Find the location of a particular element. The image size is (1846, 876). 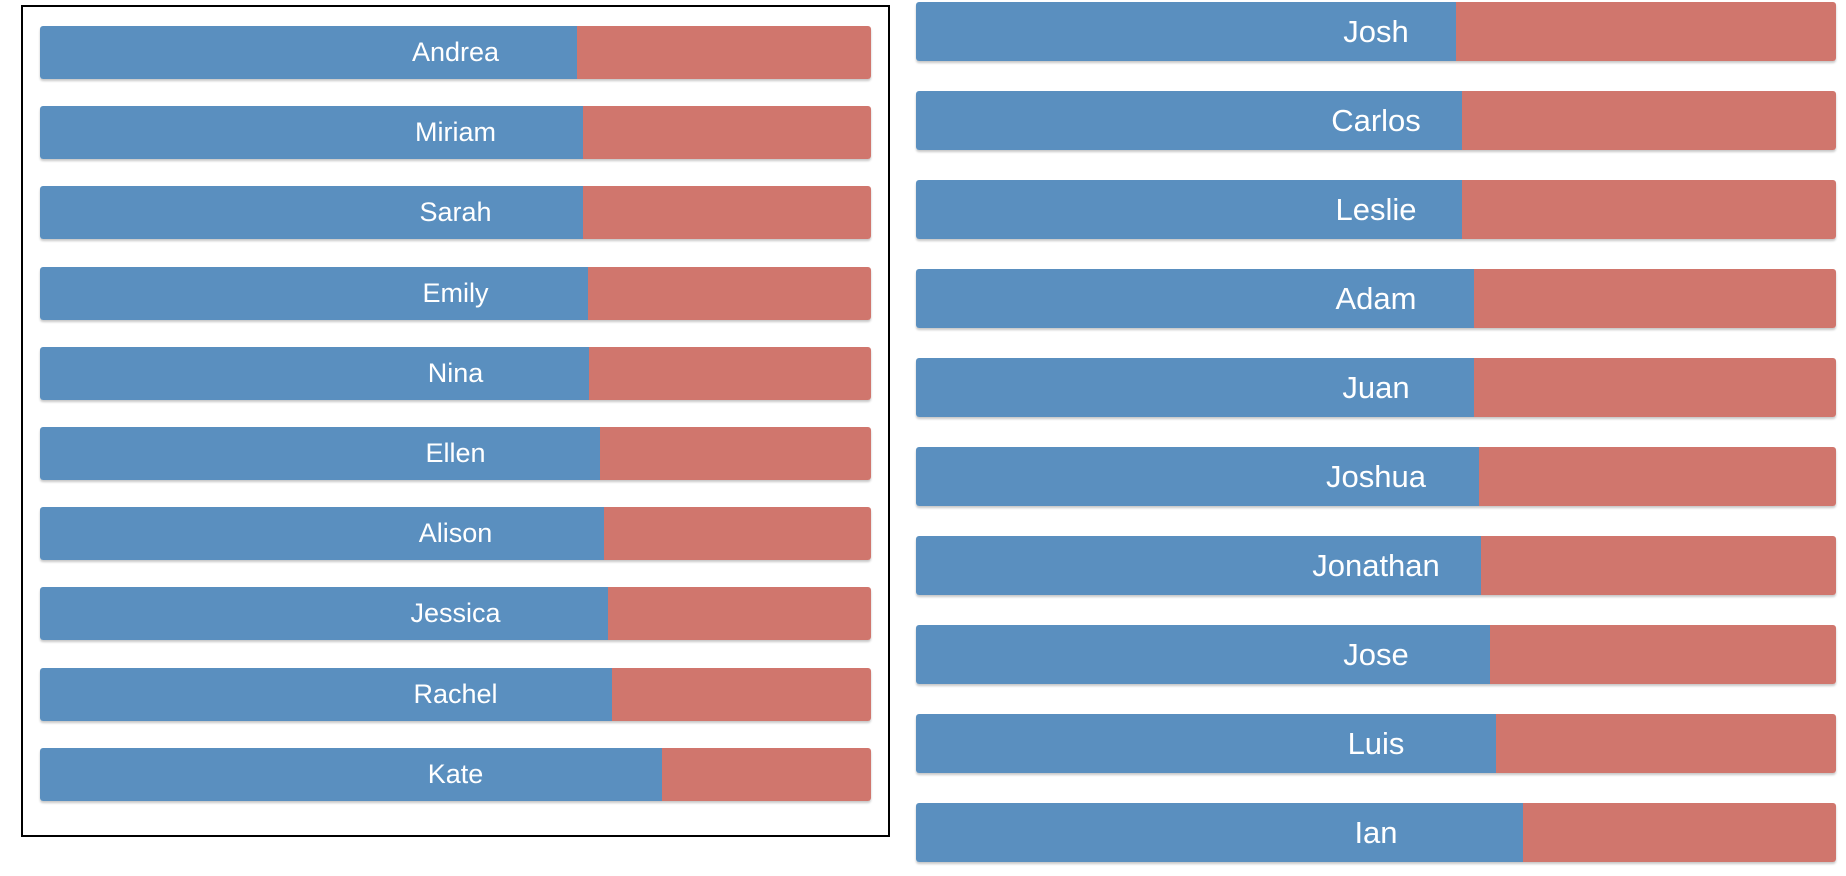

bar-adam: Adam is located at coordinates (1376, 298).